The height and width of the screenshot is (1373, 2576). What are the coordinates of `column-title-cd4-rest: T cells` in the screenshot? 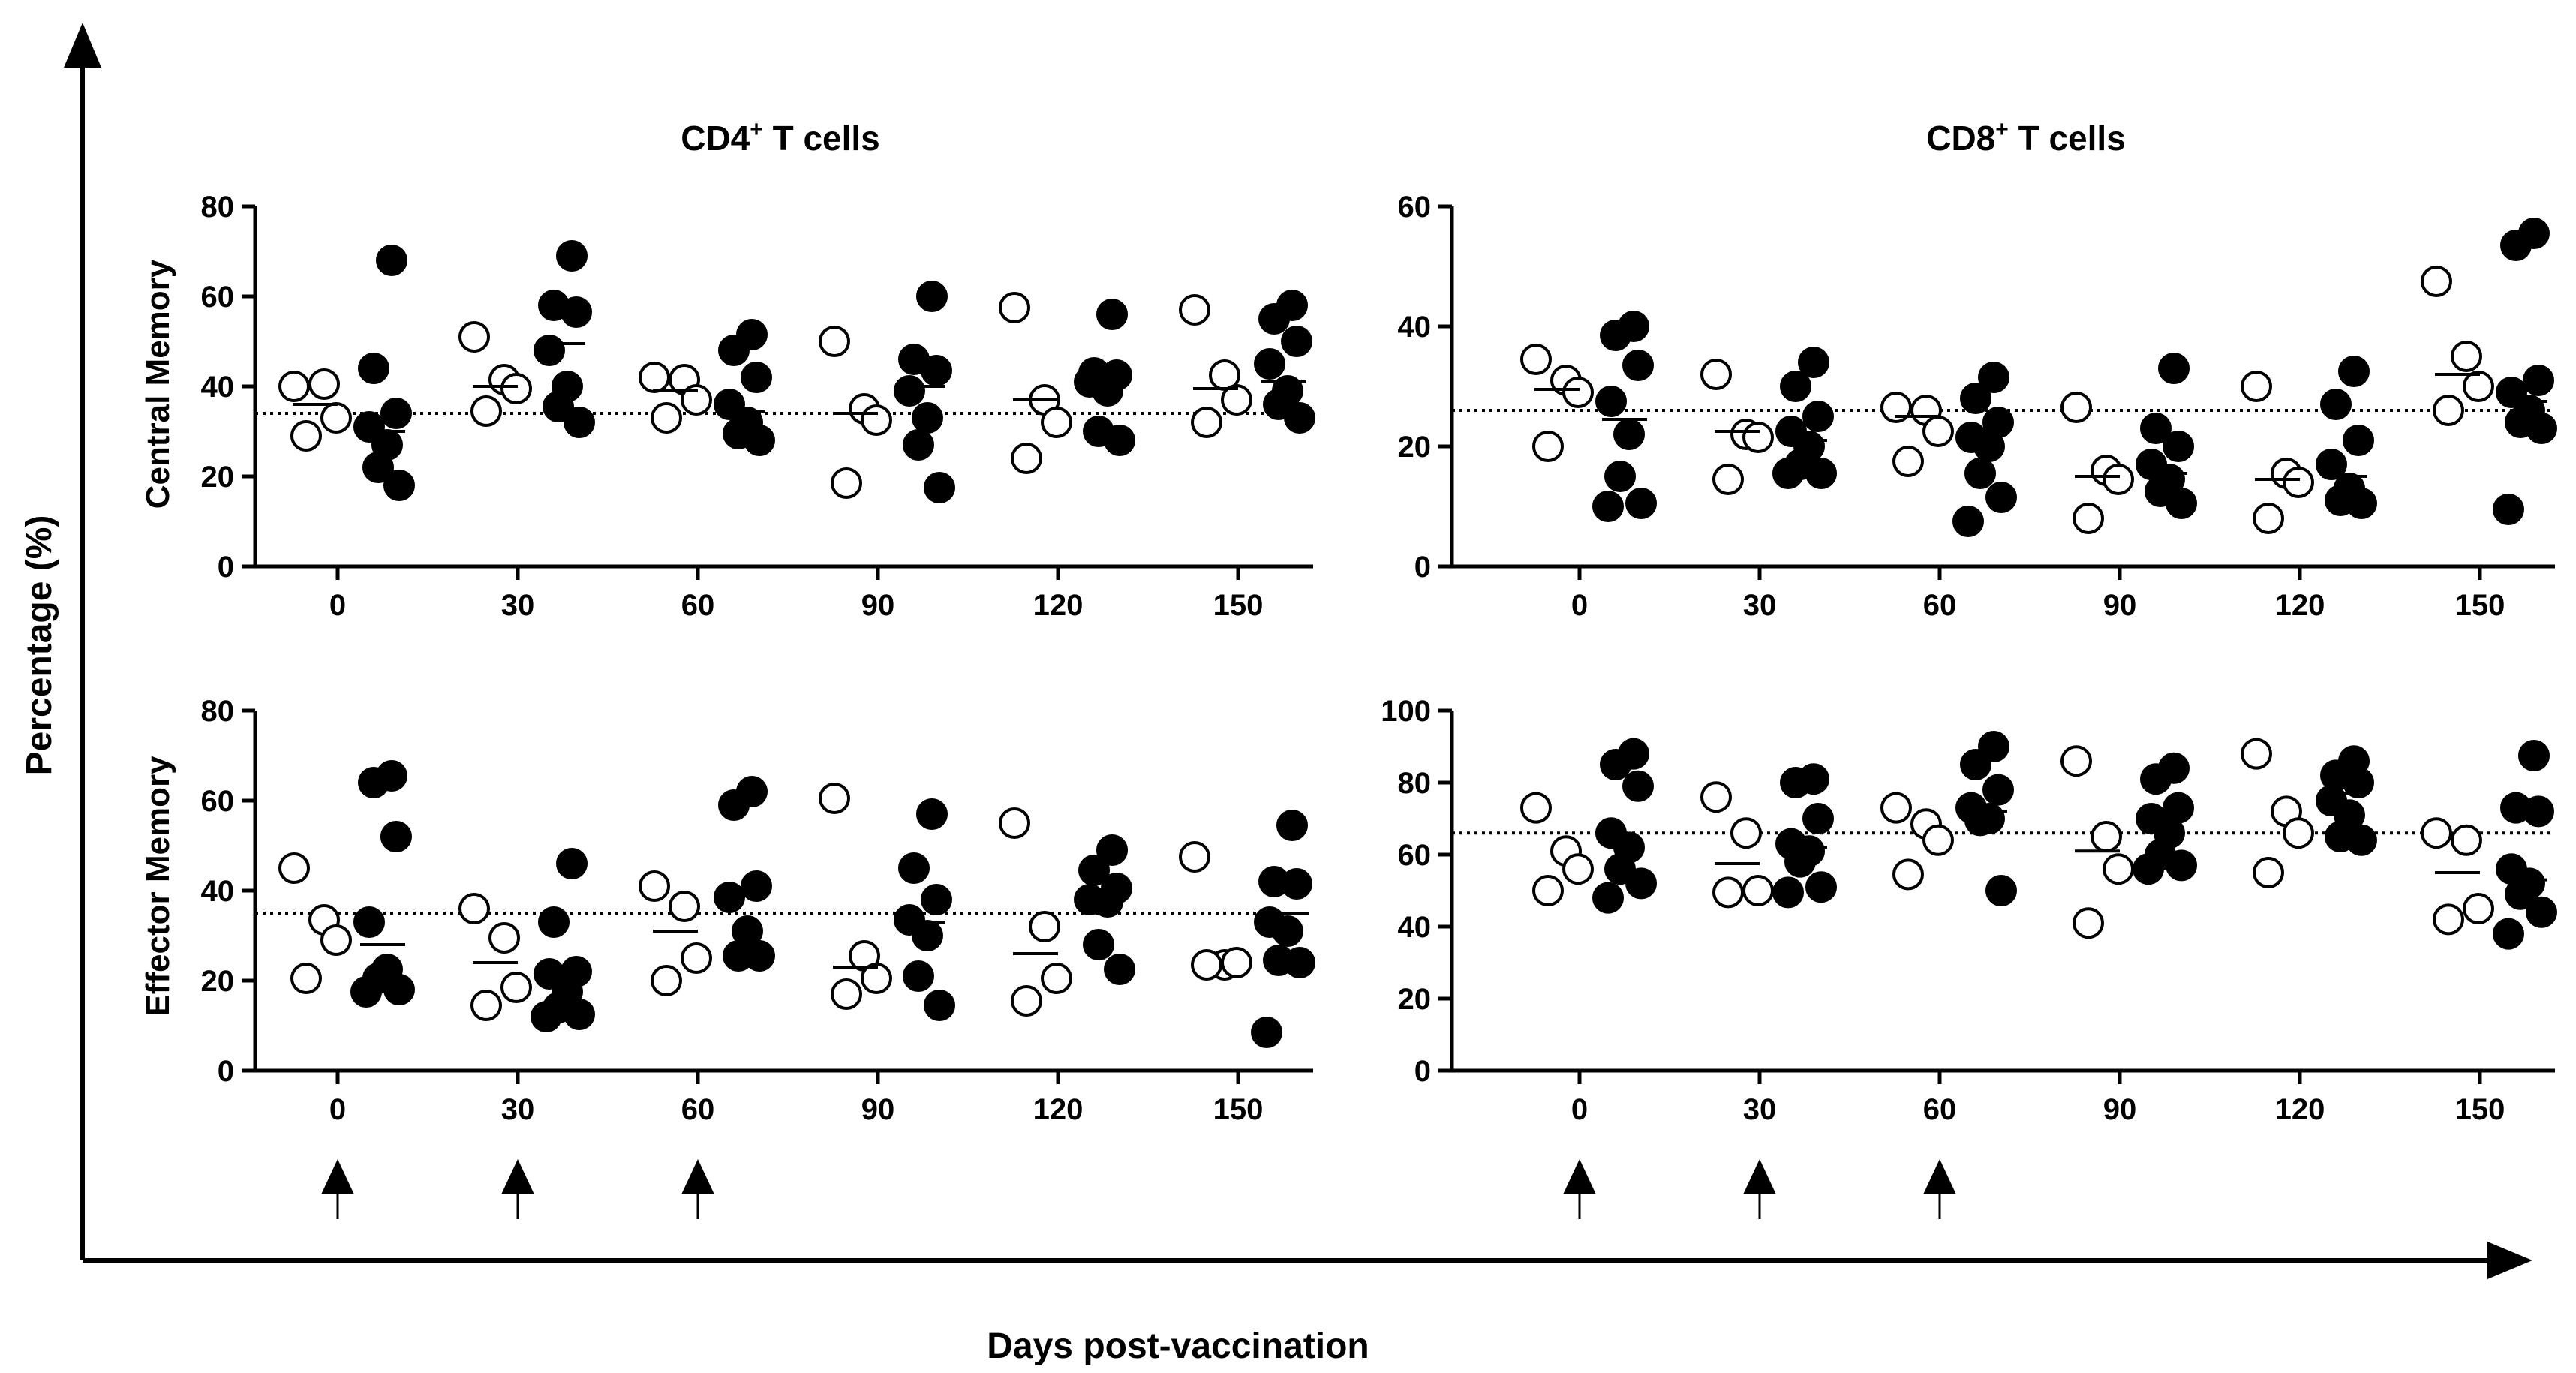 It's located at (821, 138).